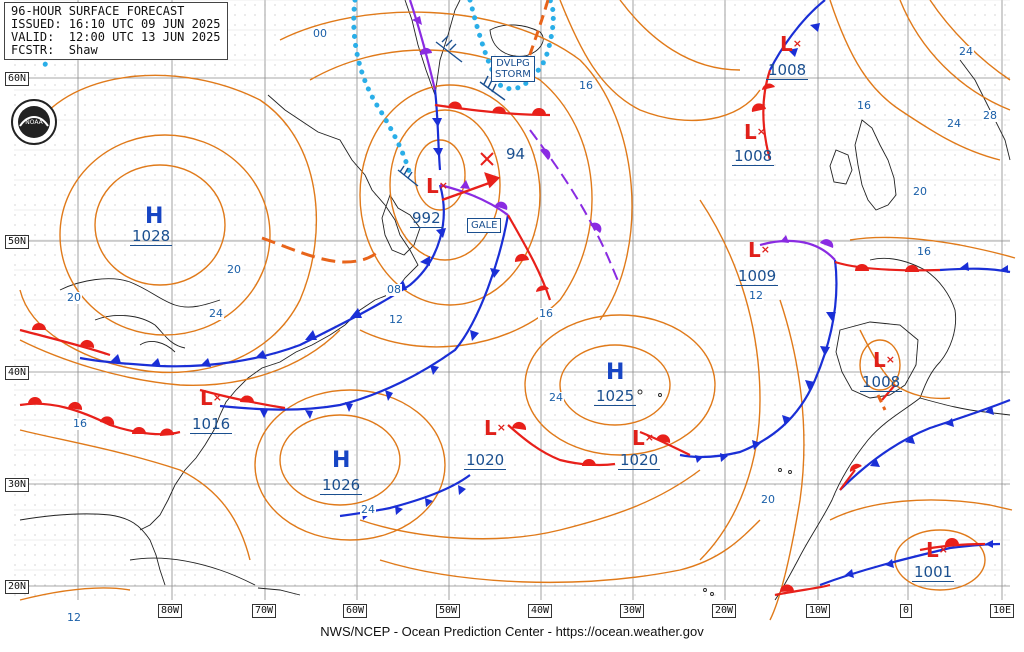  What do you see at coordinates (426, 218) in the screenshot?
I see `low-pressure-value: 992` at bounding box center [426, 218].